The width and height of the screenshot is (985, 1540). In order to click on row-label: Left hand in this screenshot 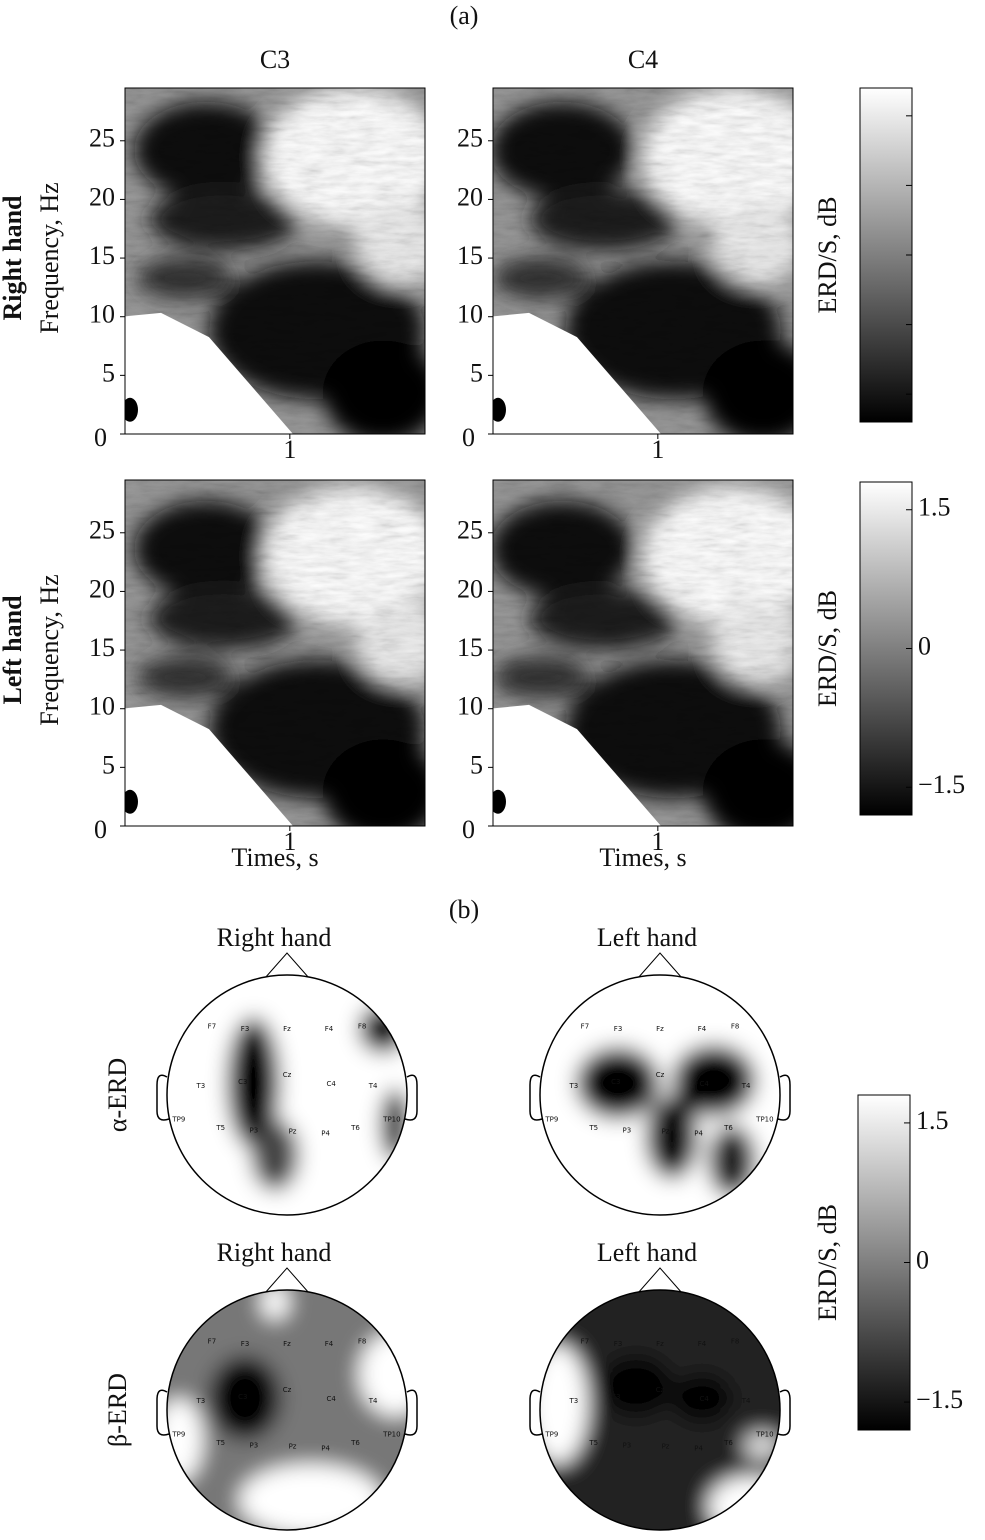, I will do `click(13, 650)`.